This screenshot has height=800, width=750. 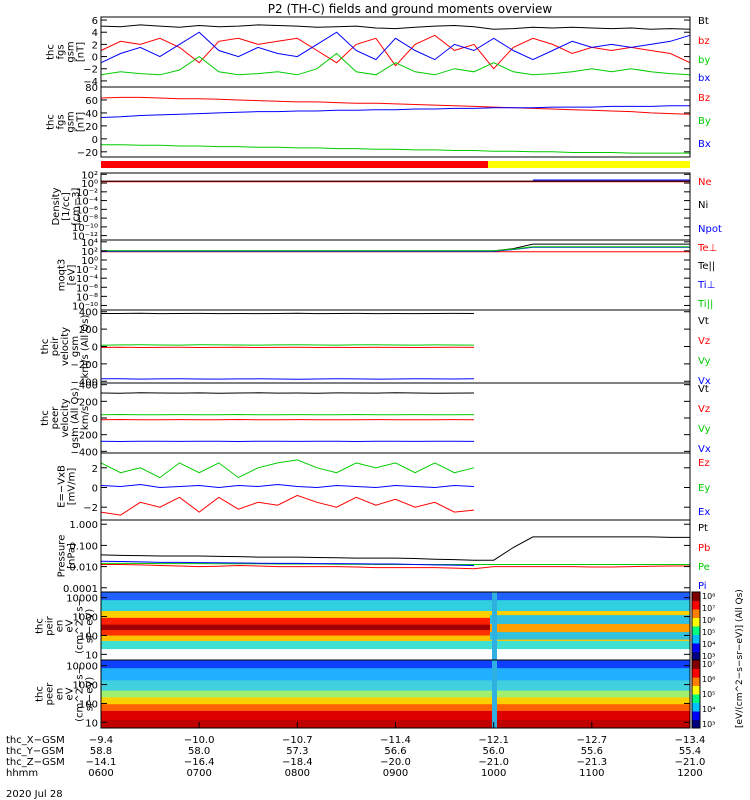 I want to click on y-tick-label: 10⁻⁴, so click(x=87, y=279).